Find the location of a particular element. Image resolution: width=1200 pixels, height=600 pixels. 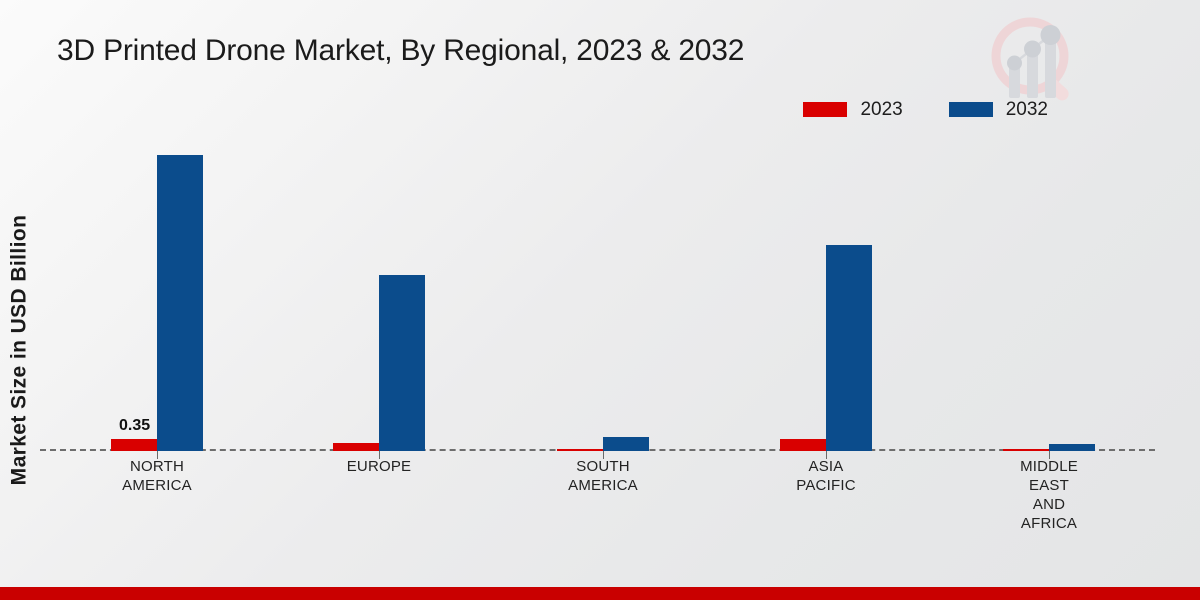

bar-2032-north-america is located at coordinates (180, 303).